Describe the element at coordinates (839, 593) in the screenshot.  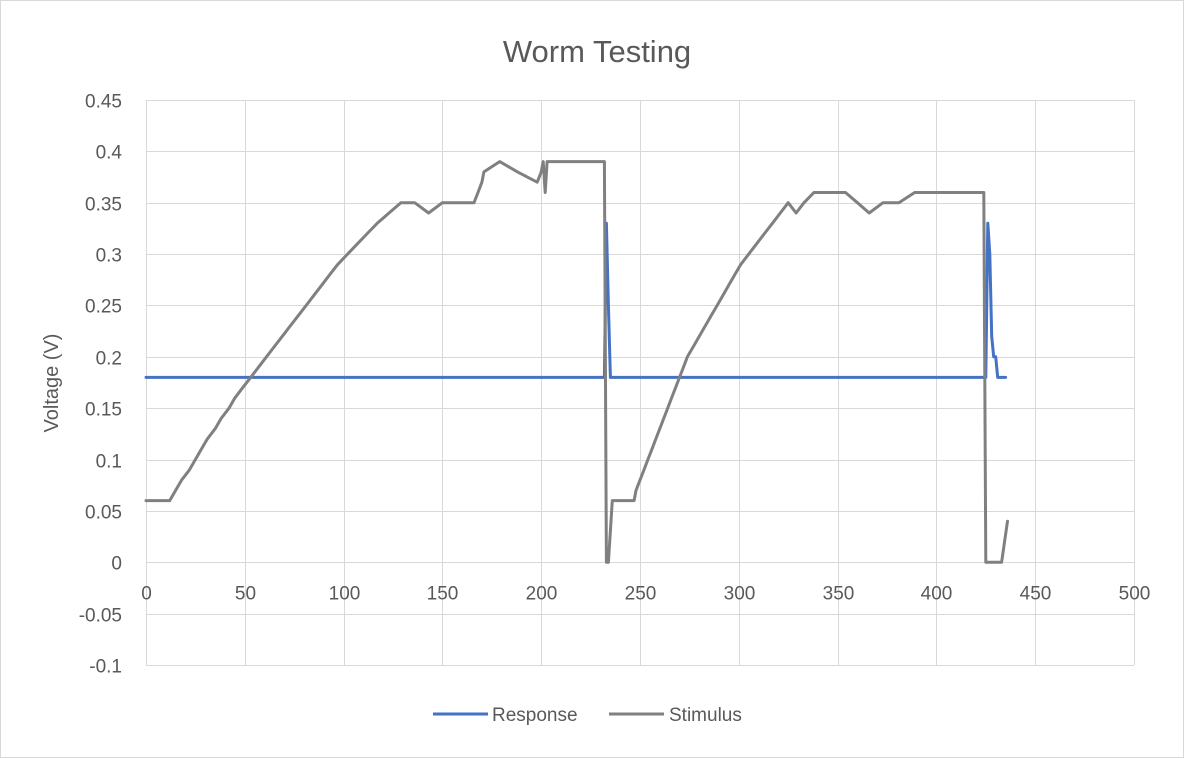
I see `x-tick-label: 350` at that location.